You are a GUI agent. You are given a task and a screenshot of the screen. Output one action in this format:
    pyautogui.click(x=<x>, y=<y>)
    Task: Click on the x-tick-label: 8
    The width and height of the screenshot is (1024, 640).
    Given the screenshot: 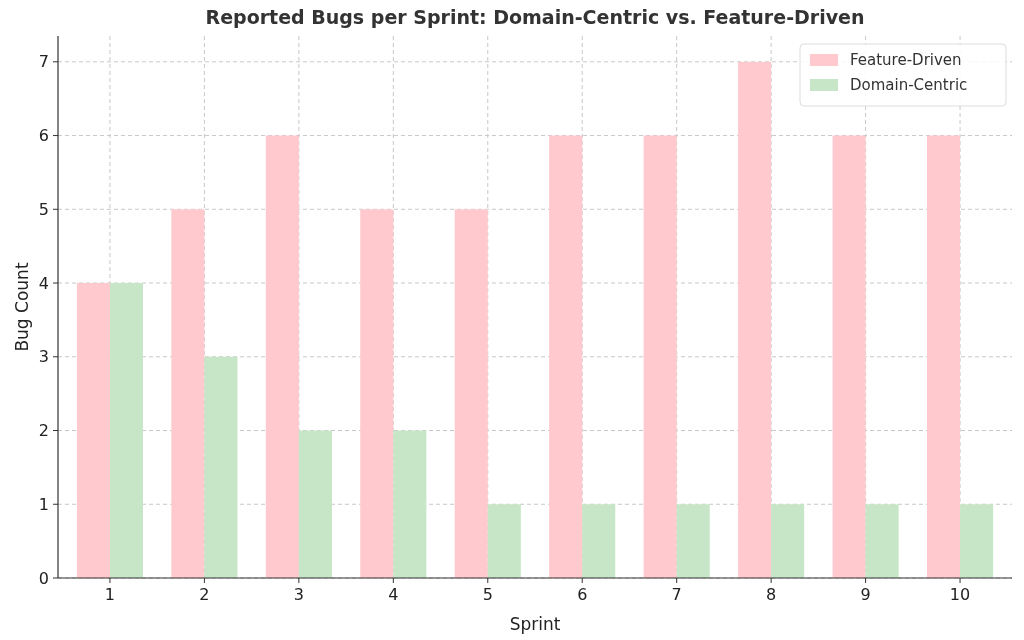 What is the action you would take?
    pyautogui.click(x=771, y=594)
    